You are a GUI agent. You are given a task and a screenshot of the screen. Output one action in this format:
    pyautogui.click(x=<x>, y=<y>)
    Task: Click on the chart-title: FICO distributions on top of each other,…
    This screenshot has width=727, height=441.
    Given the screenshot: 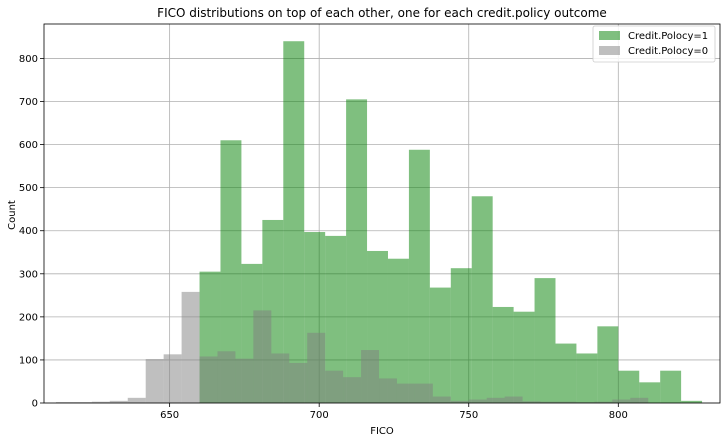 What is the action you would take?
    pyautogui.click(x=382, y=13)
    